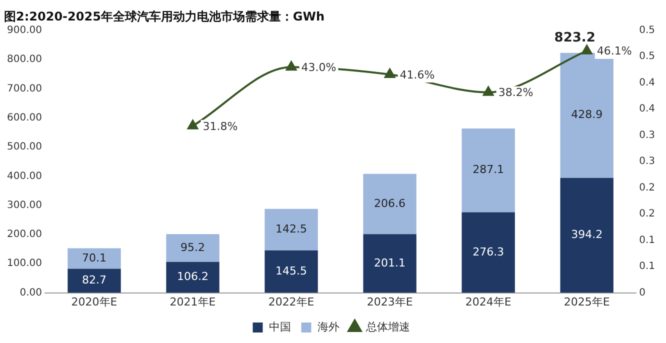 This screenshot has width=666, height=343. Describe the element at coordinates (318, 67) in the screenshot. I see `data-label: 43.0%` at that location.